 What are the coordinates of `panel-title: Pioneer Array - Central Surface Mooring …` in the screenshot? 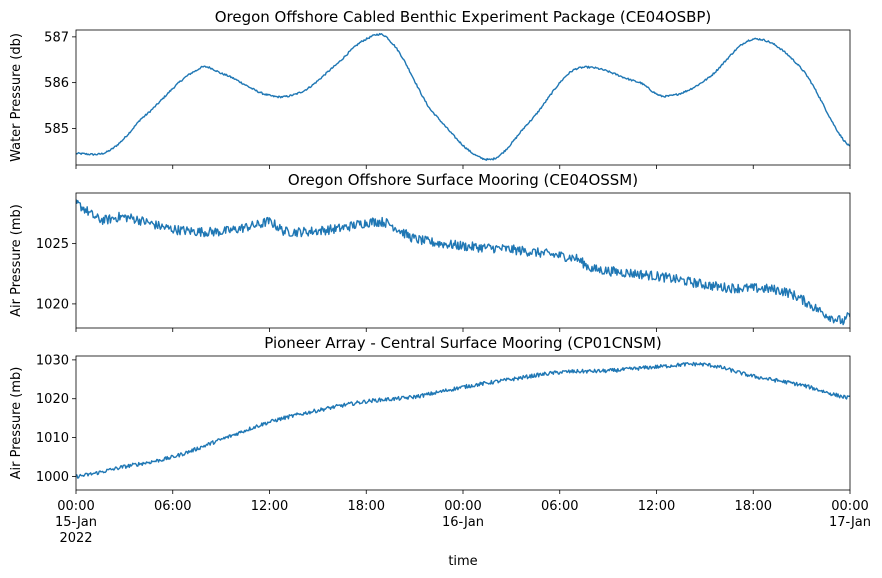 It's located at (463, 343).